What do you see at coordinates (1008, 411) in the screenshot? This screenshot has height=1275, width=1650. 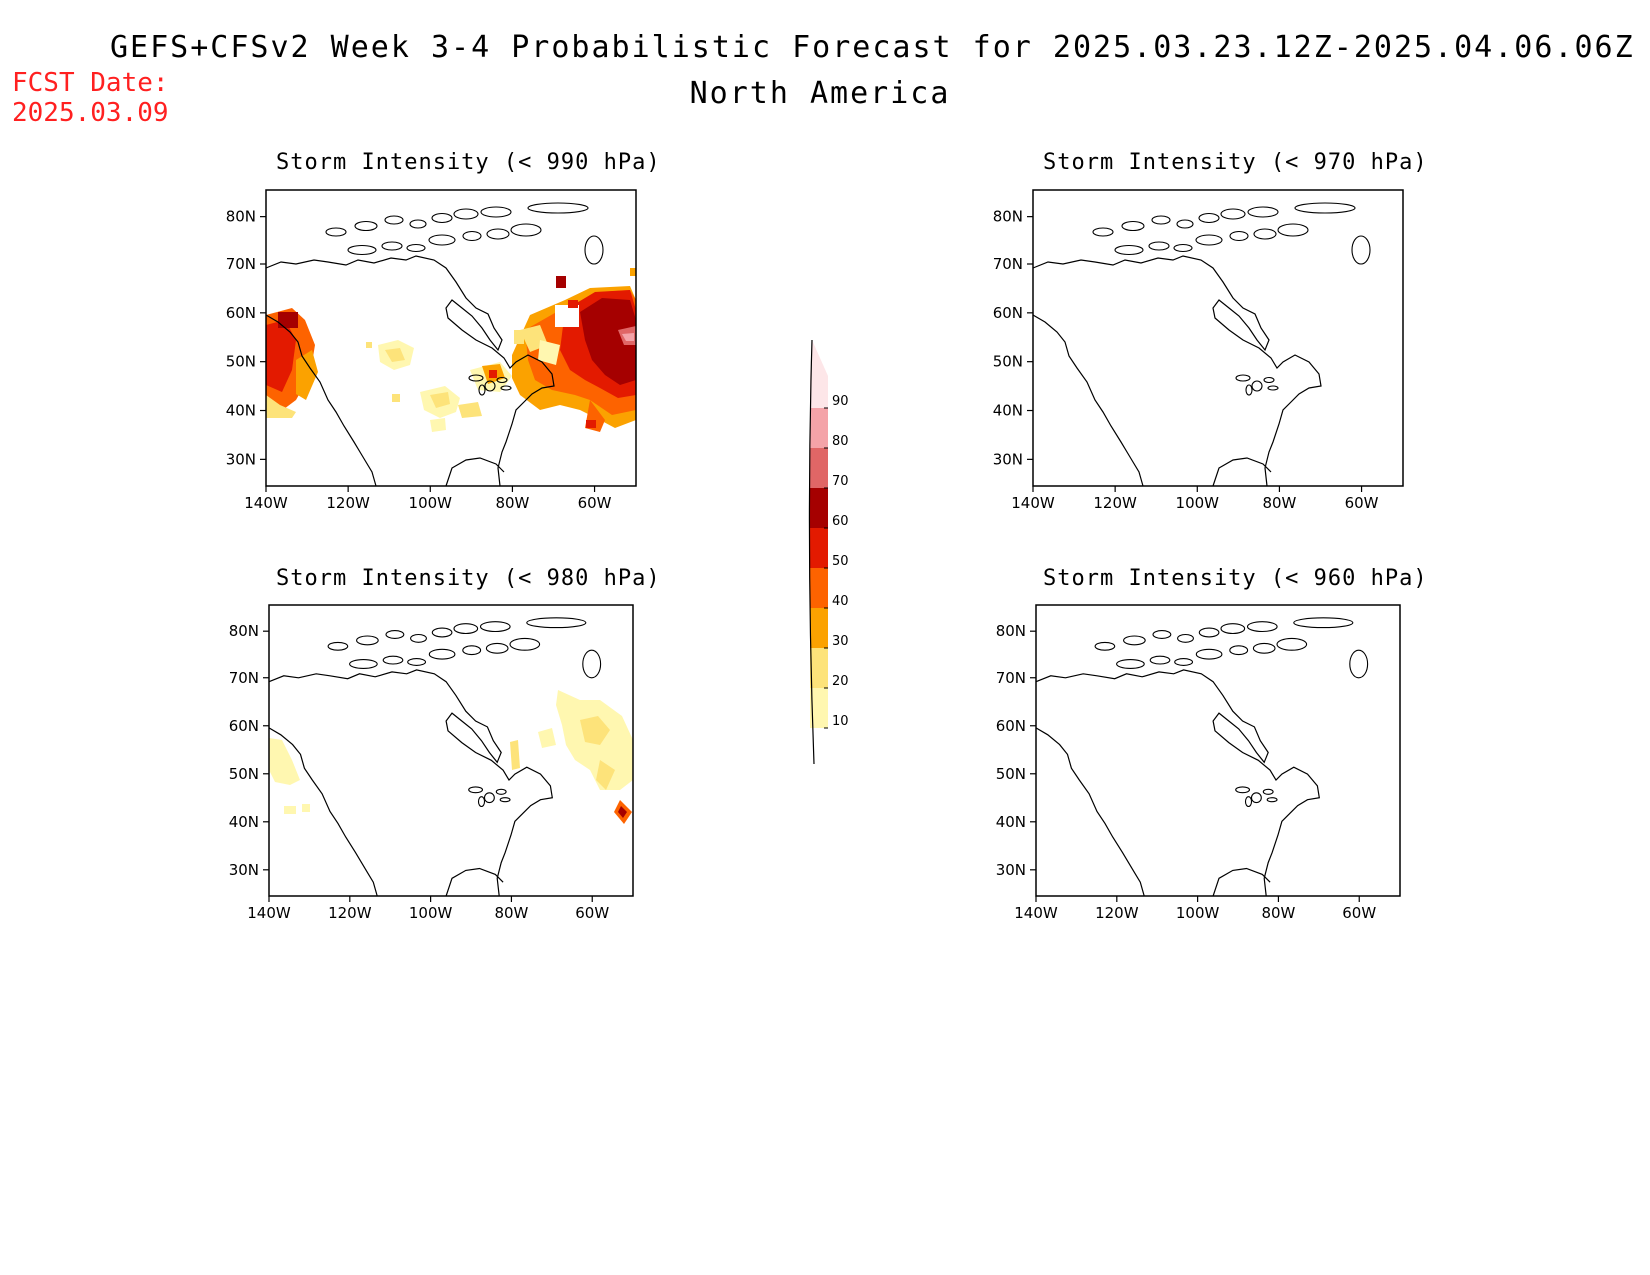 I see `lat-label: 40N` at bounding box center [1008, 411].